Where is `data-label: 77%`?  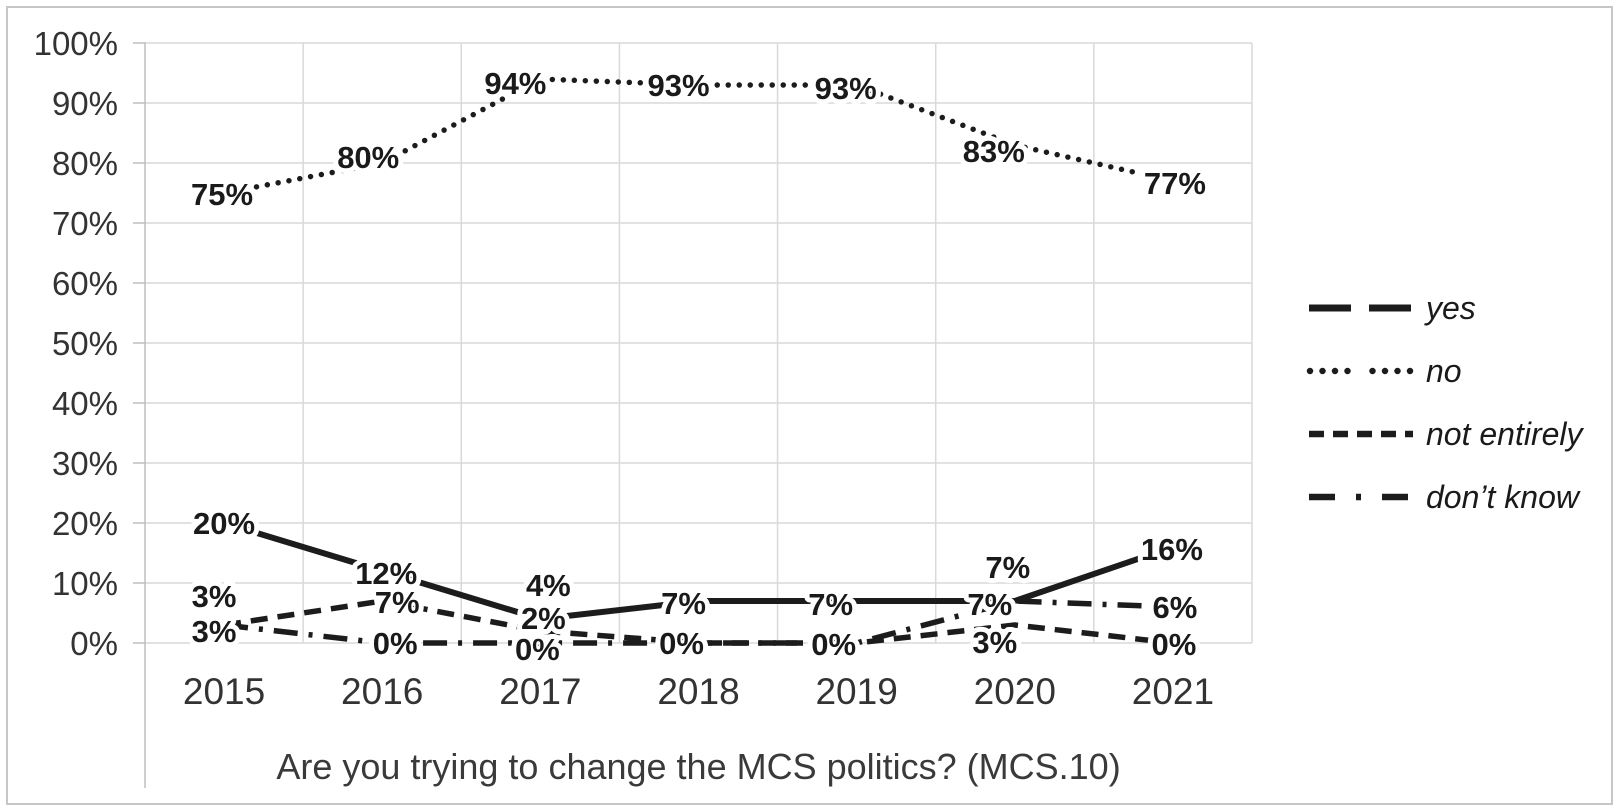 data-label: 77% is located at coordinates (1175, 183).